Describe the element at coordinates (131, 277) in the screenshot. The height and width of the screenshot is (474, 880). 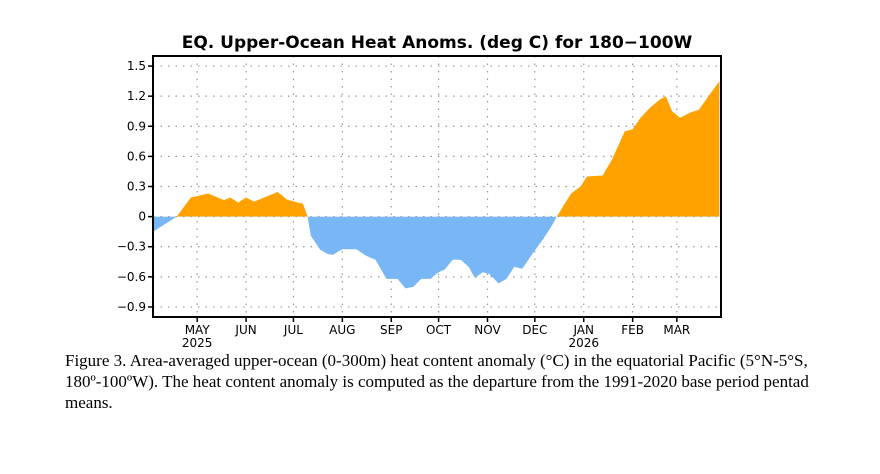
I see `y-tick-label: −0.6` at that location.